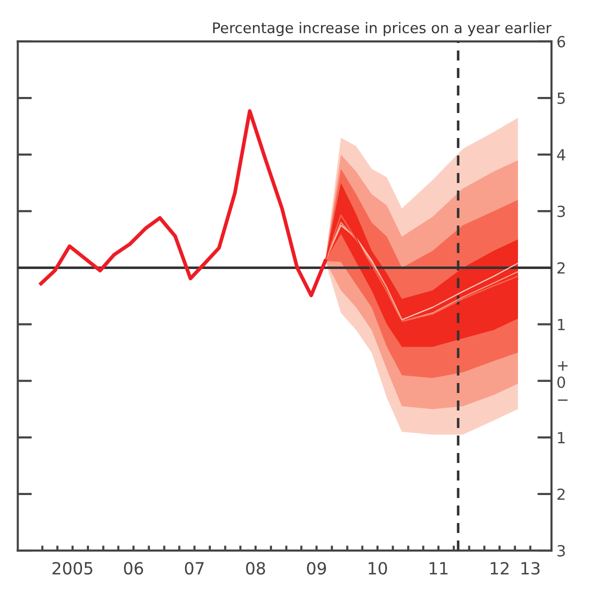 The height and width of the screenshot is (592, 593). What do you see at coordinates (531, 568) in the screenshot?
I see `x-tick-label: 13` at bounding box center [531, 568].